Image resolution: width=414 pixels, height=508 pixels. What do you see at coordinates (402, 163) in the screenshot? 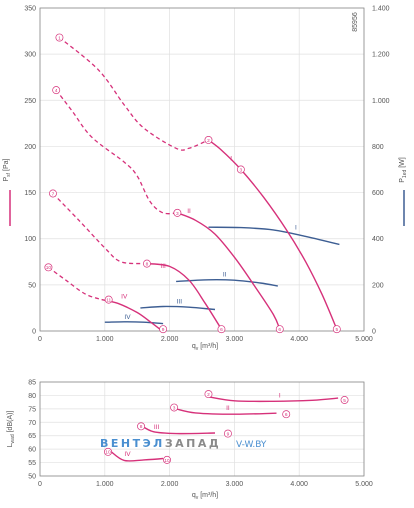
I see `y2-axis-label-part: [W]` at bounding box center [402, 163].